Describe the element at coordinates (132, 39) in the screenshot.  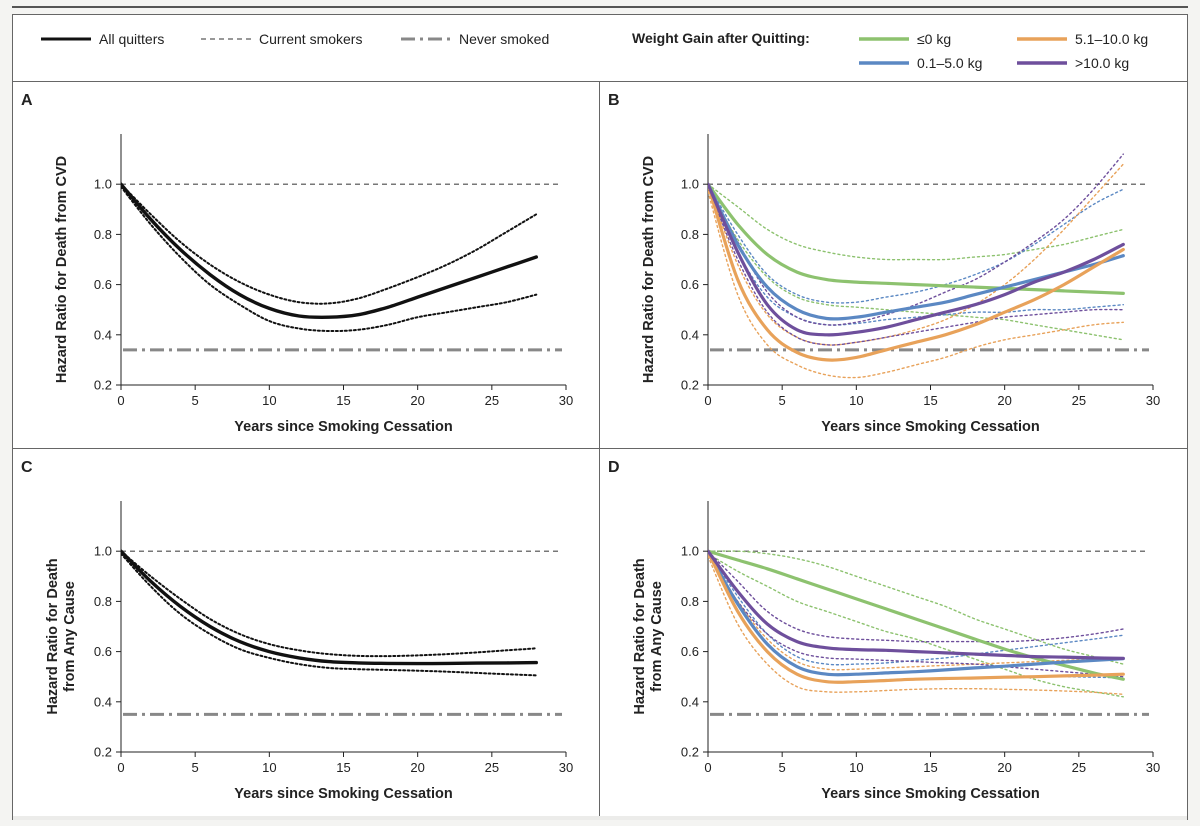
I see `legend-all-quitters-label: All quitters` at that location.